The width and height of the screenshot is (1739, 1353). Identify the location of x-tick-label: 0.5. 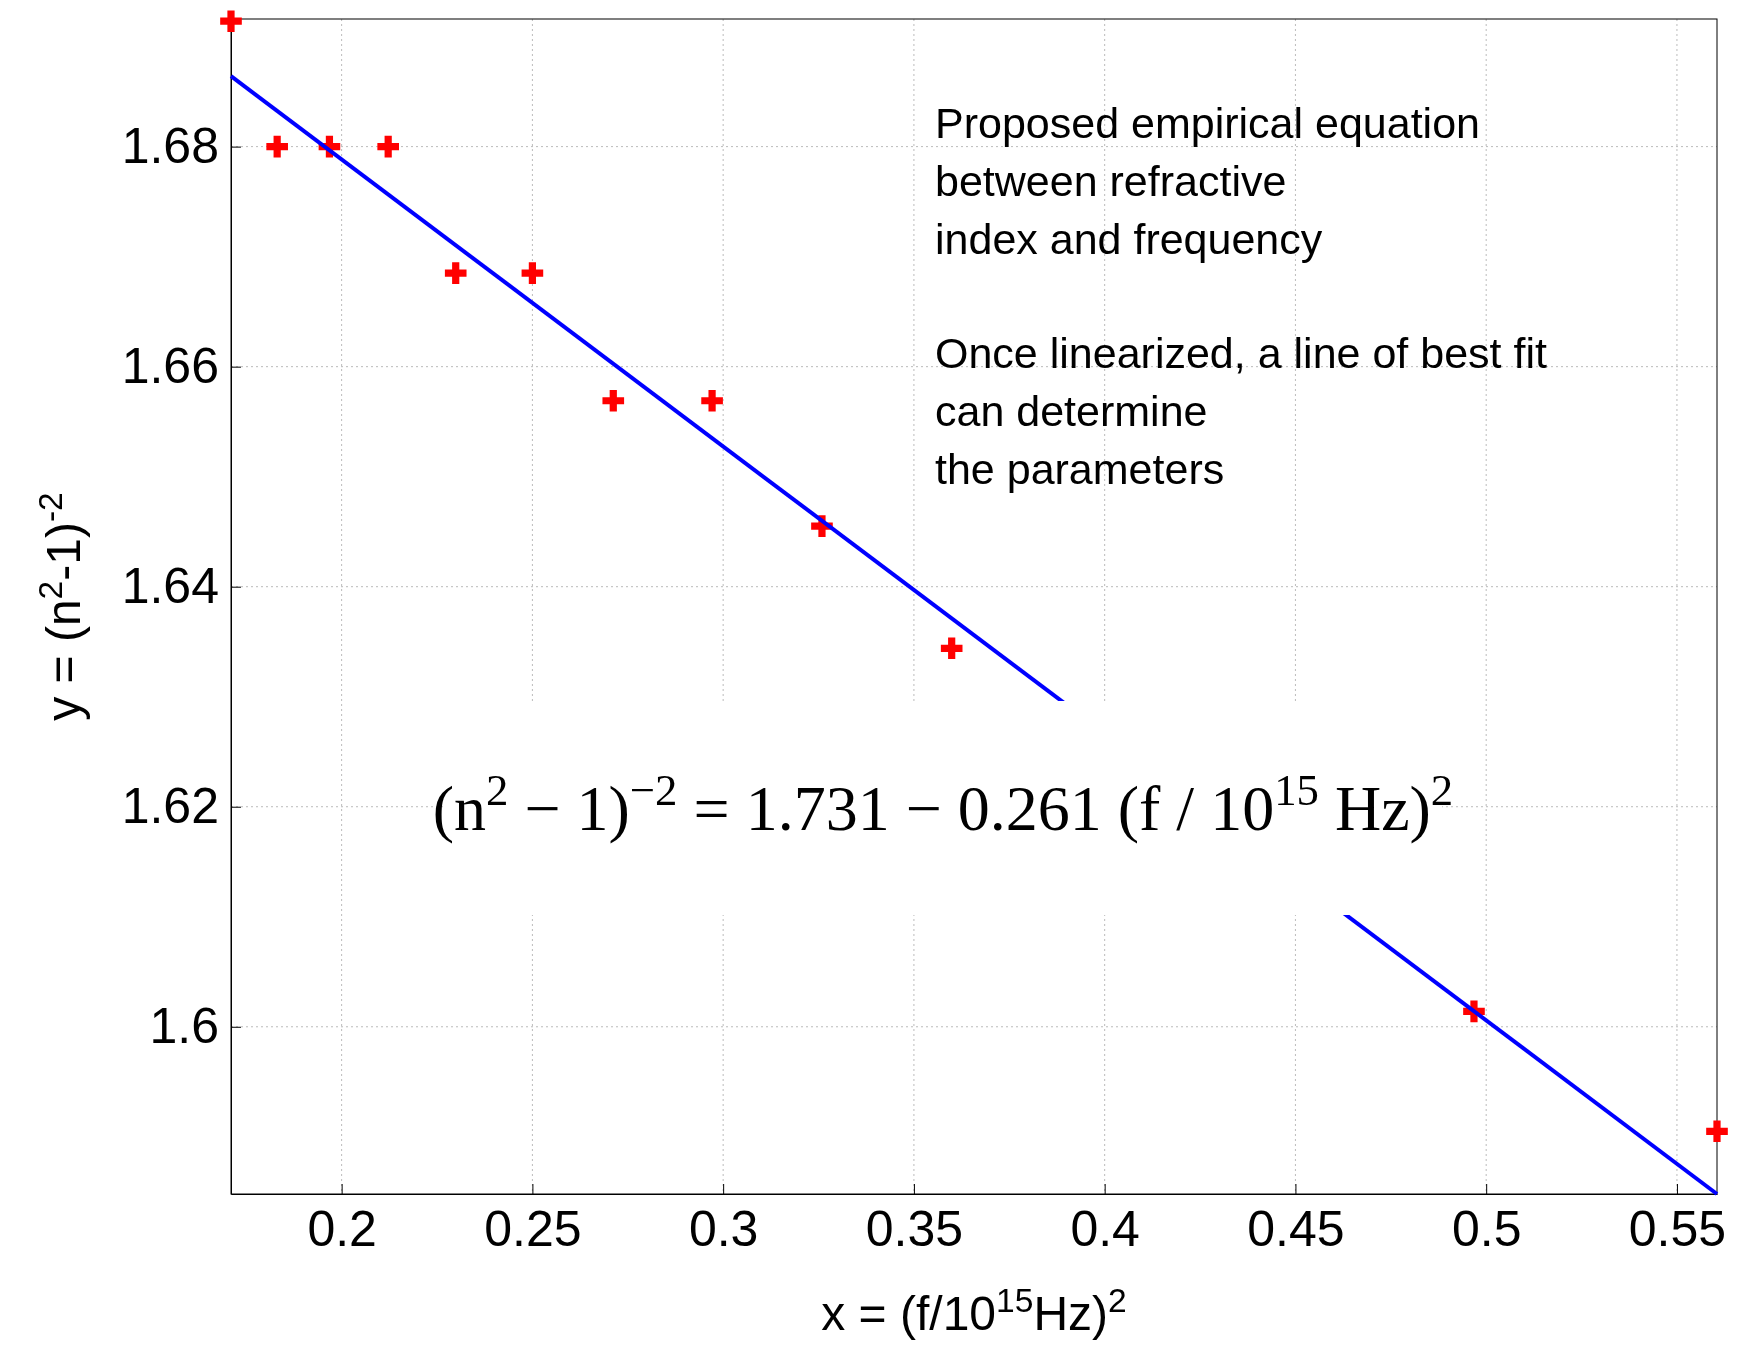
(1486, 1228).